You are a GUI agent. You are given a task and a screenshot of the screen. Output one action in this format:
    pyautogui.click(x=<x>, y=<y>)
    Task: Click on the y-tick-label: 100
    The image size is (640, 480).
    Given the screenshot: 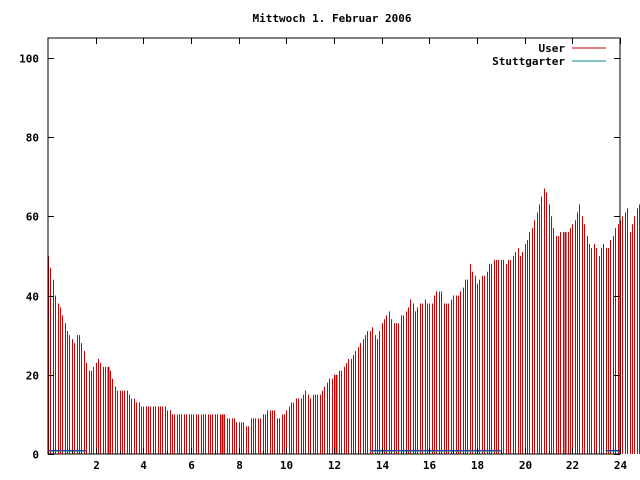 What is the action you would take?
    pyautogui.click(x=29, y=59)
    